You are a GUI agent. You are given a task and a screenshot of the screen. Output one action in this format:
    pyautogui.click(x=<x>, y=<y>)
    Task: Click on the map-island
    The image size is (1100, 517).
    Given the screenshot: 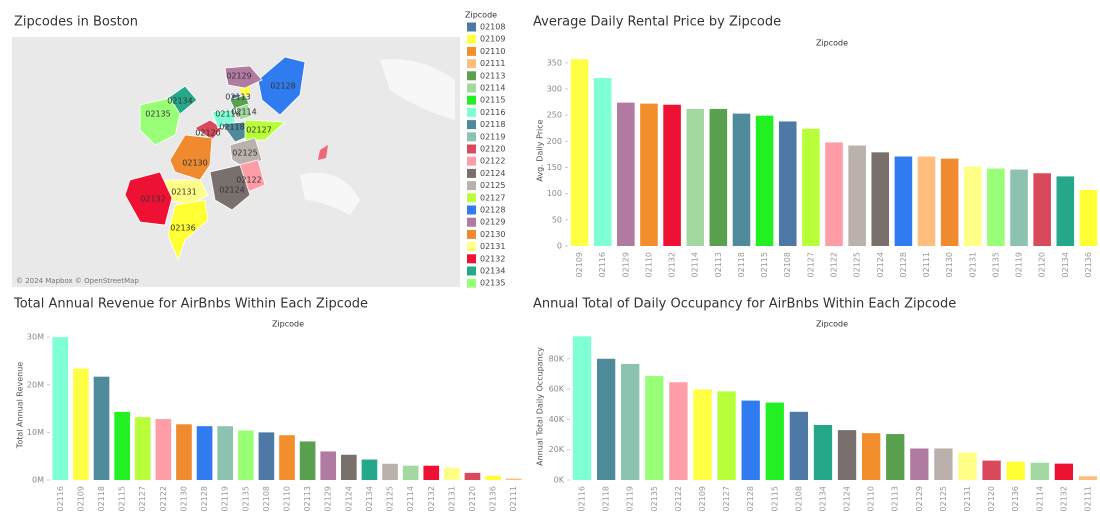 What is the action you would take?
    pyautogui.click(x=323, y=152)
    